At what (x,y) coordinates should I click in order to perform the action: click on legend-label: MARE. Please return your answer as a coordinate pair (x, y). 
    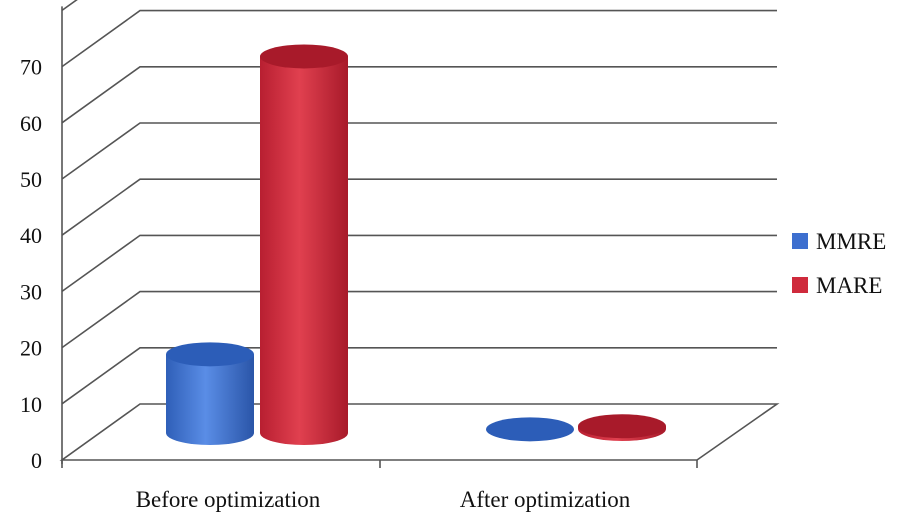
    Looking at the image, I should click on (849, 285).